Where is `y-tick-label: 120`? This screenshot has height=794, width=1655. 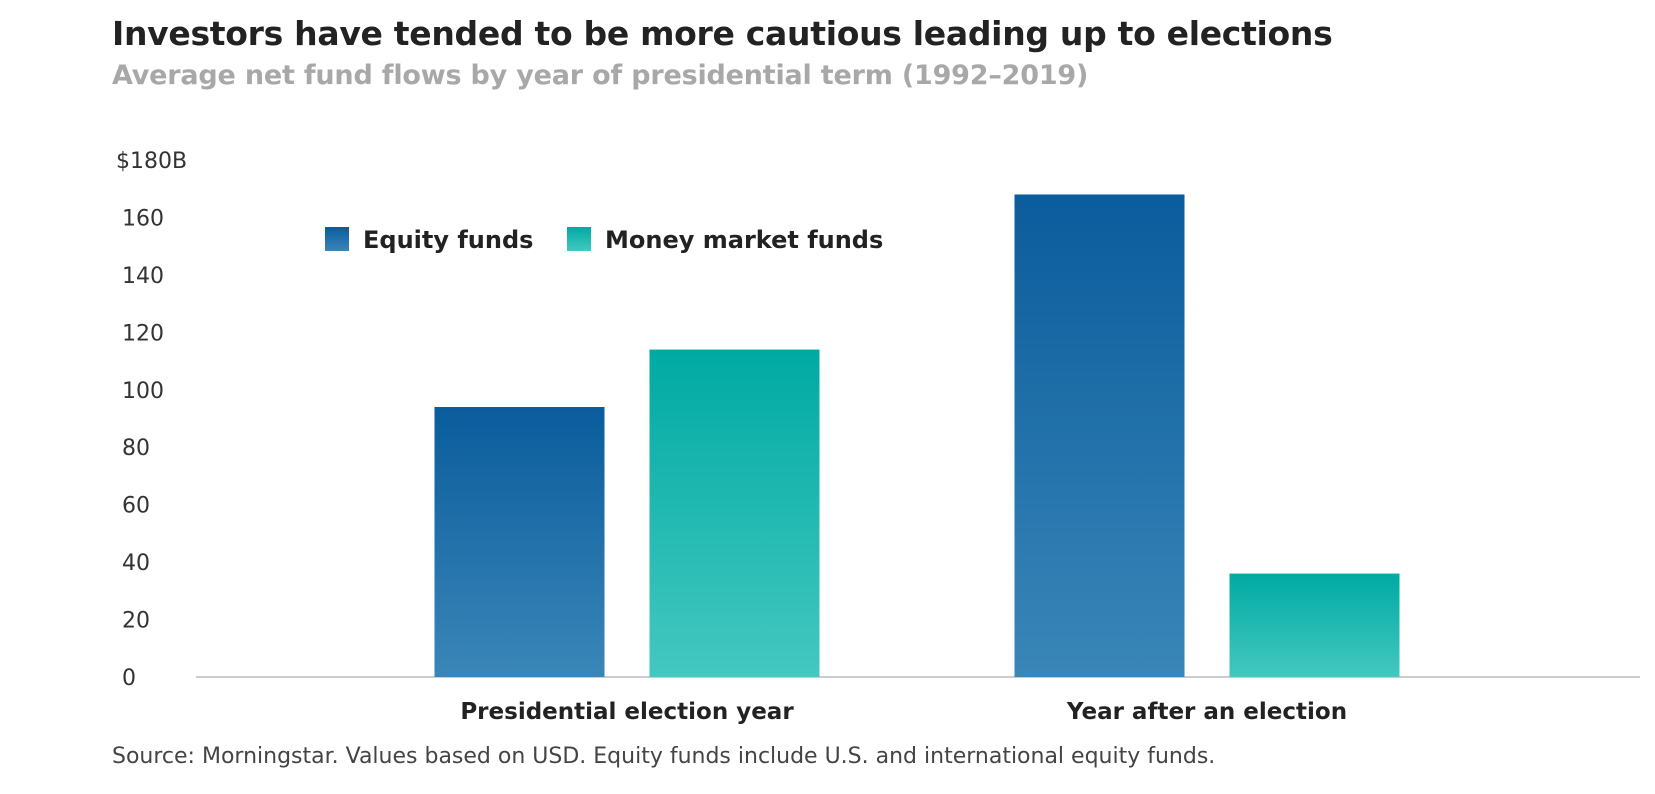 y-tick-label: 120 is located at coordinates (143, 333).